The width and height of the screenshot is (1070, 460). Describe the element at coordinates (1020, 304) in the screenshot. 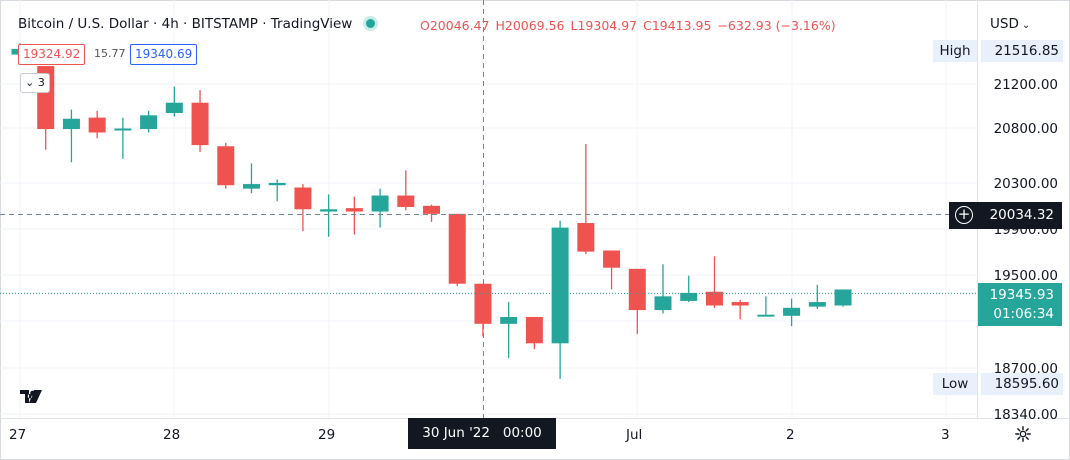

I see `last-price-label: 19345.93 01:06:34` at that location.